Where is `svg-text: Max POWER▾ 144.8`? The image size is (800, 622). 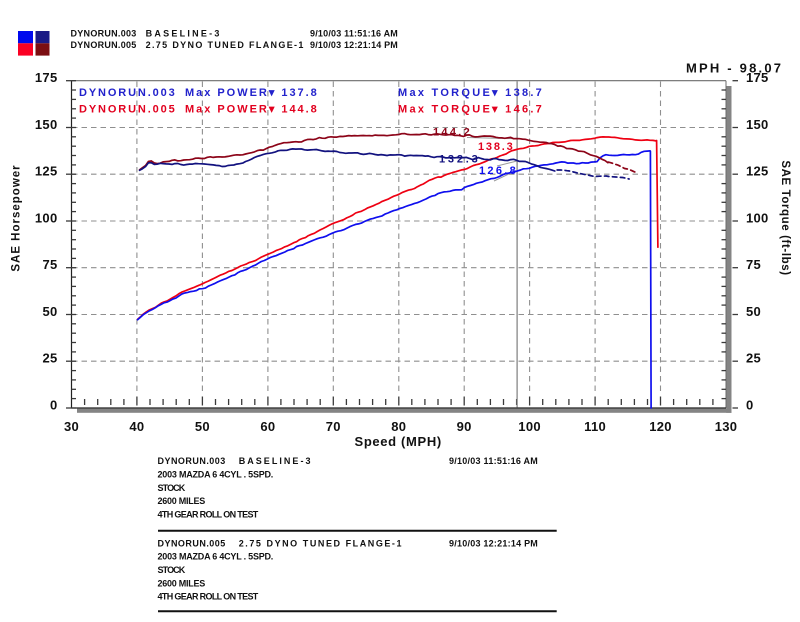
svg-text: Max POWER▾ 144.8 is located at coordinates (251, 110).